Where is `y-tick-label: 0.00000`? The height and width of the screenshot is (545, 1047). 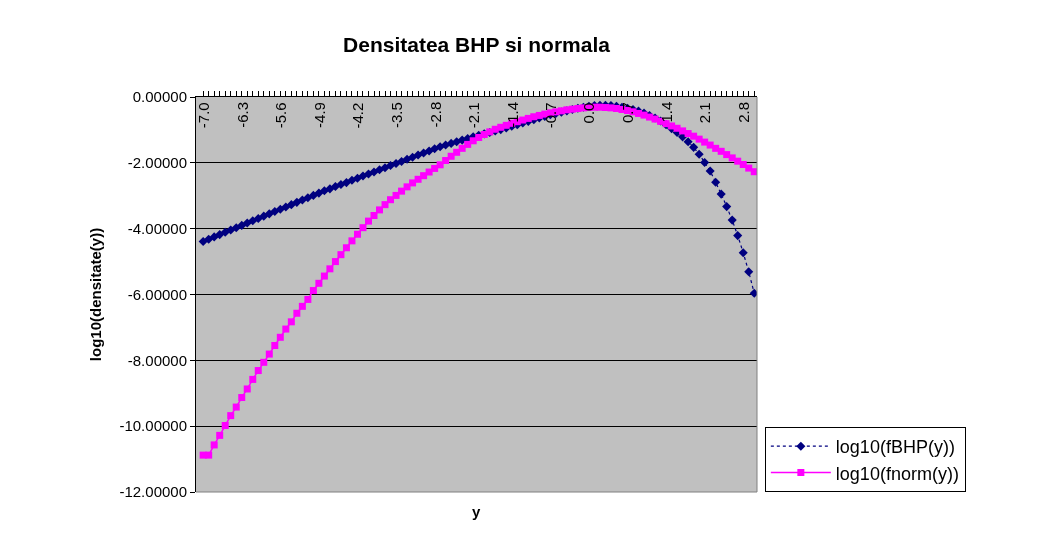 y-tick-label: 0.00000 is located at coordinates (159, 97).